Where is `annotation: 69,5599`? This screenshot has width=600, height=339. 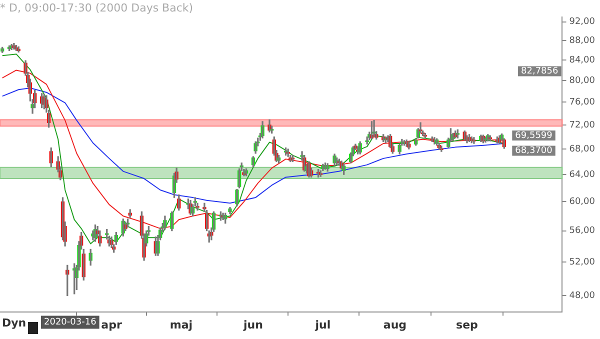
annotation: 69,5599 is located at coordinates (534, 135).